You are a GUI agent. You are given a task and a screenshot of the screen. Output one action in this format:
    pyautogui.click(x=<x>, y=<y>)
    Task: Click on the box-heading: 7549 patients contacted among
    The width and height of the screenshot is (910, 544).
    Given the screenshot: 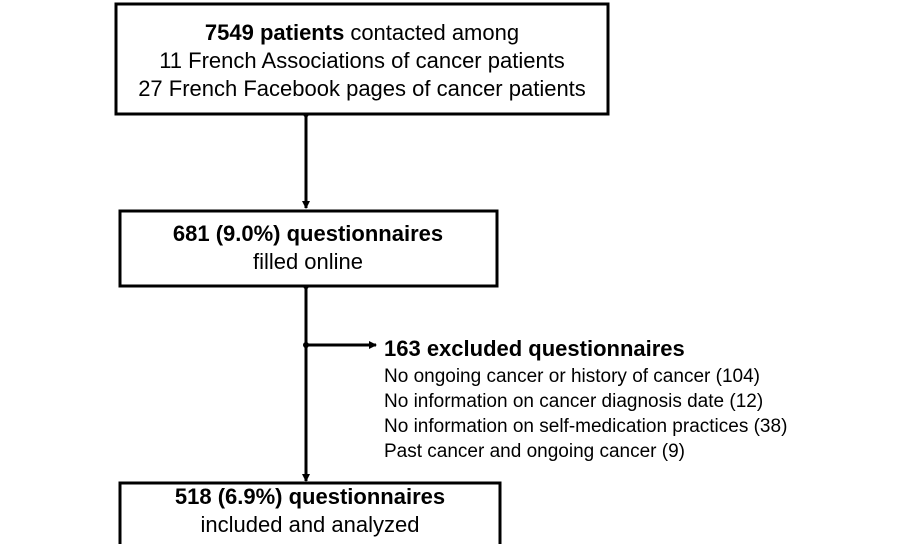 What is the action you would take?
    pyautogui.click(x=362, y=32)
    